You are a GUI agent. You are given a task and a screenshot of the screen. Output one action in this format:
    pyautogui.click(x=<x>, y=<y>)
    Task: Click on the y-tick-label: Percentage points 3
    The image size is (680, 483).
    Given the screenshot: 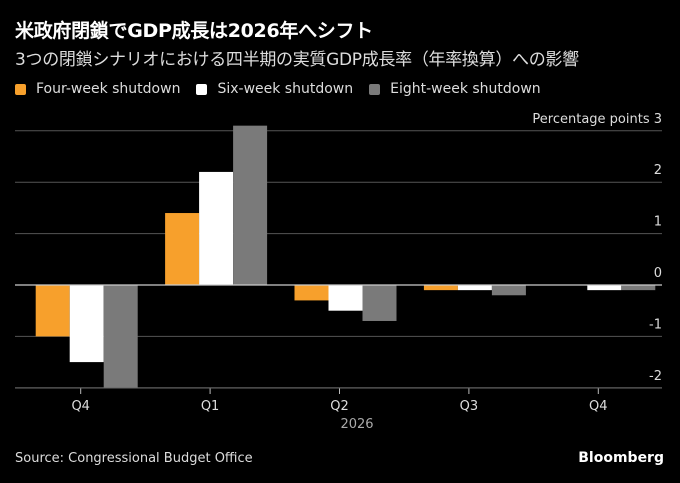 What is the action you would take?
    pyautogui.click(x=597, y=119)
    